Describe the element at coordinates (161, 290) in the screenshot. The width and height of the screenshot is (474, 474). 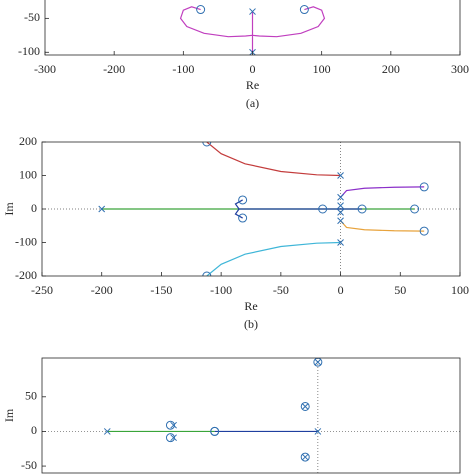
I see `x-tick-label: -150` at that location.